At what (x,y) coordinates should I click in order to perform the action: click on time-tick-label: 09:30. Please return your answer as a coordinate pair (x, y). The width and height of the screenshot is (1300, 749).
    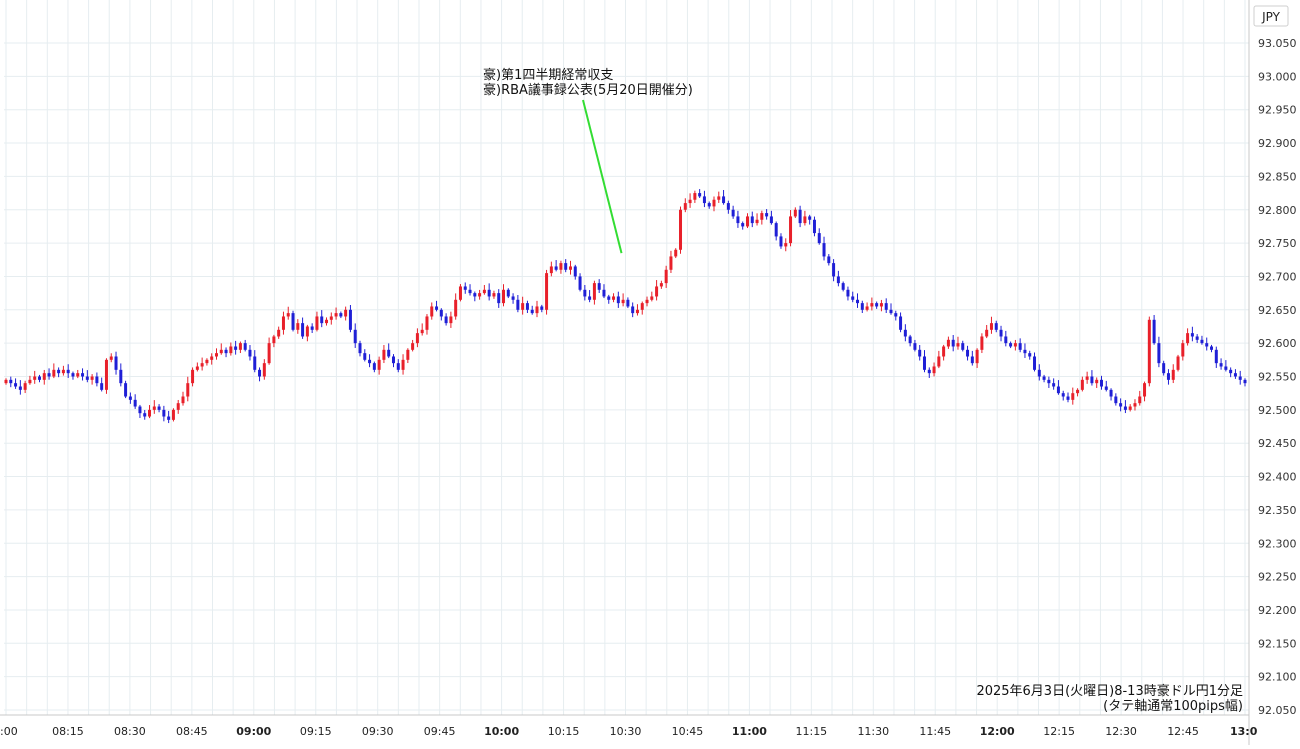
    Looking at the image, I should click on (378, 731).